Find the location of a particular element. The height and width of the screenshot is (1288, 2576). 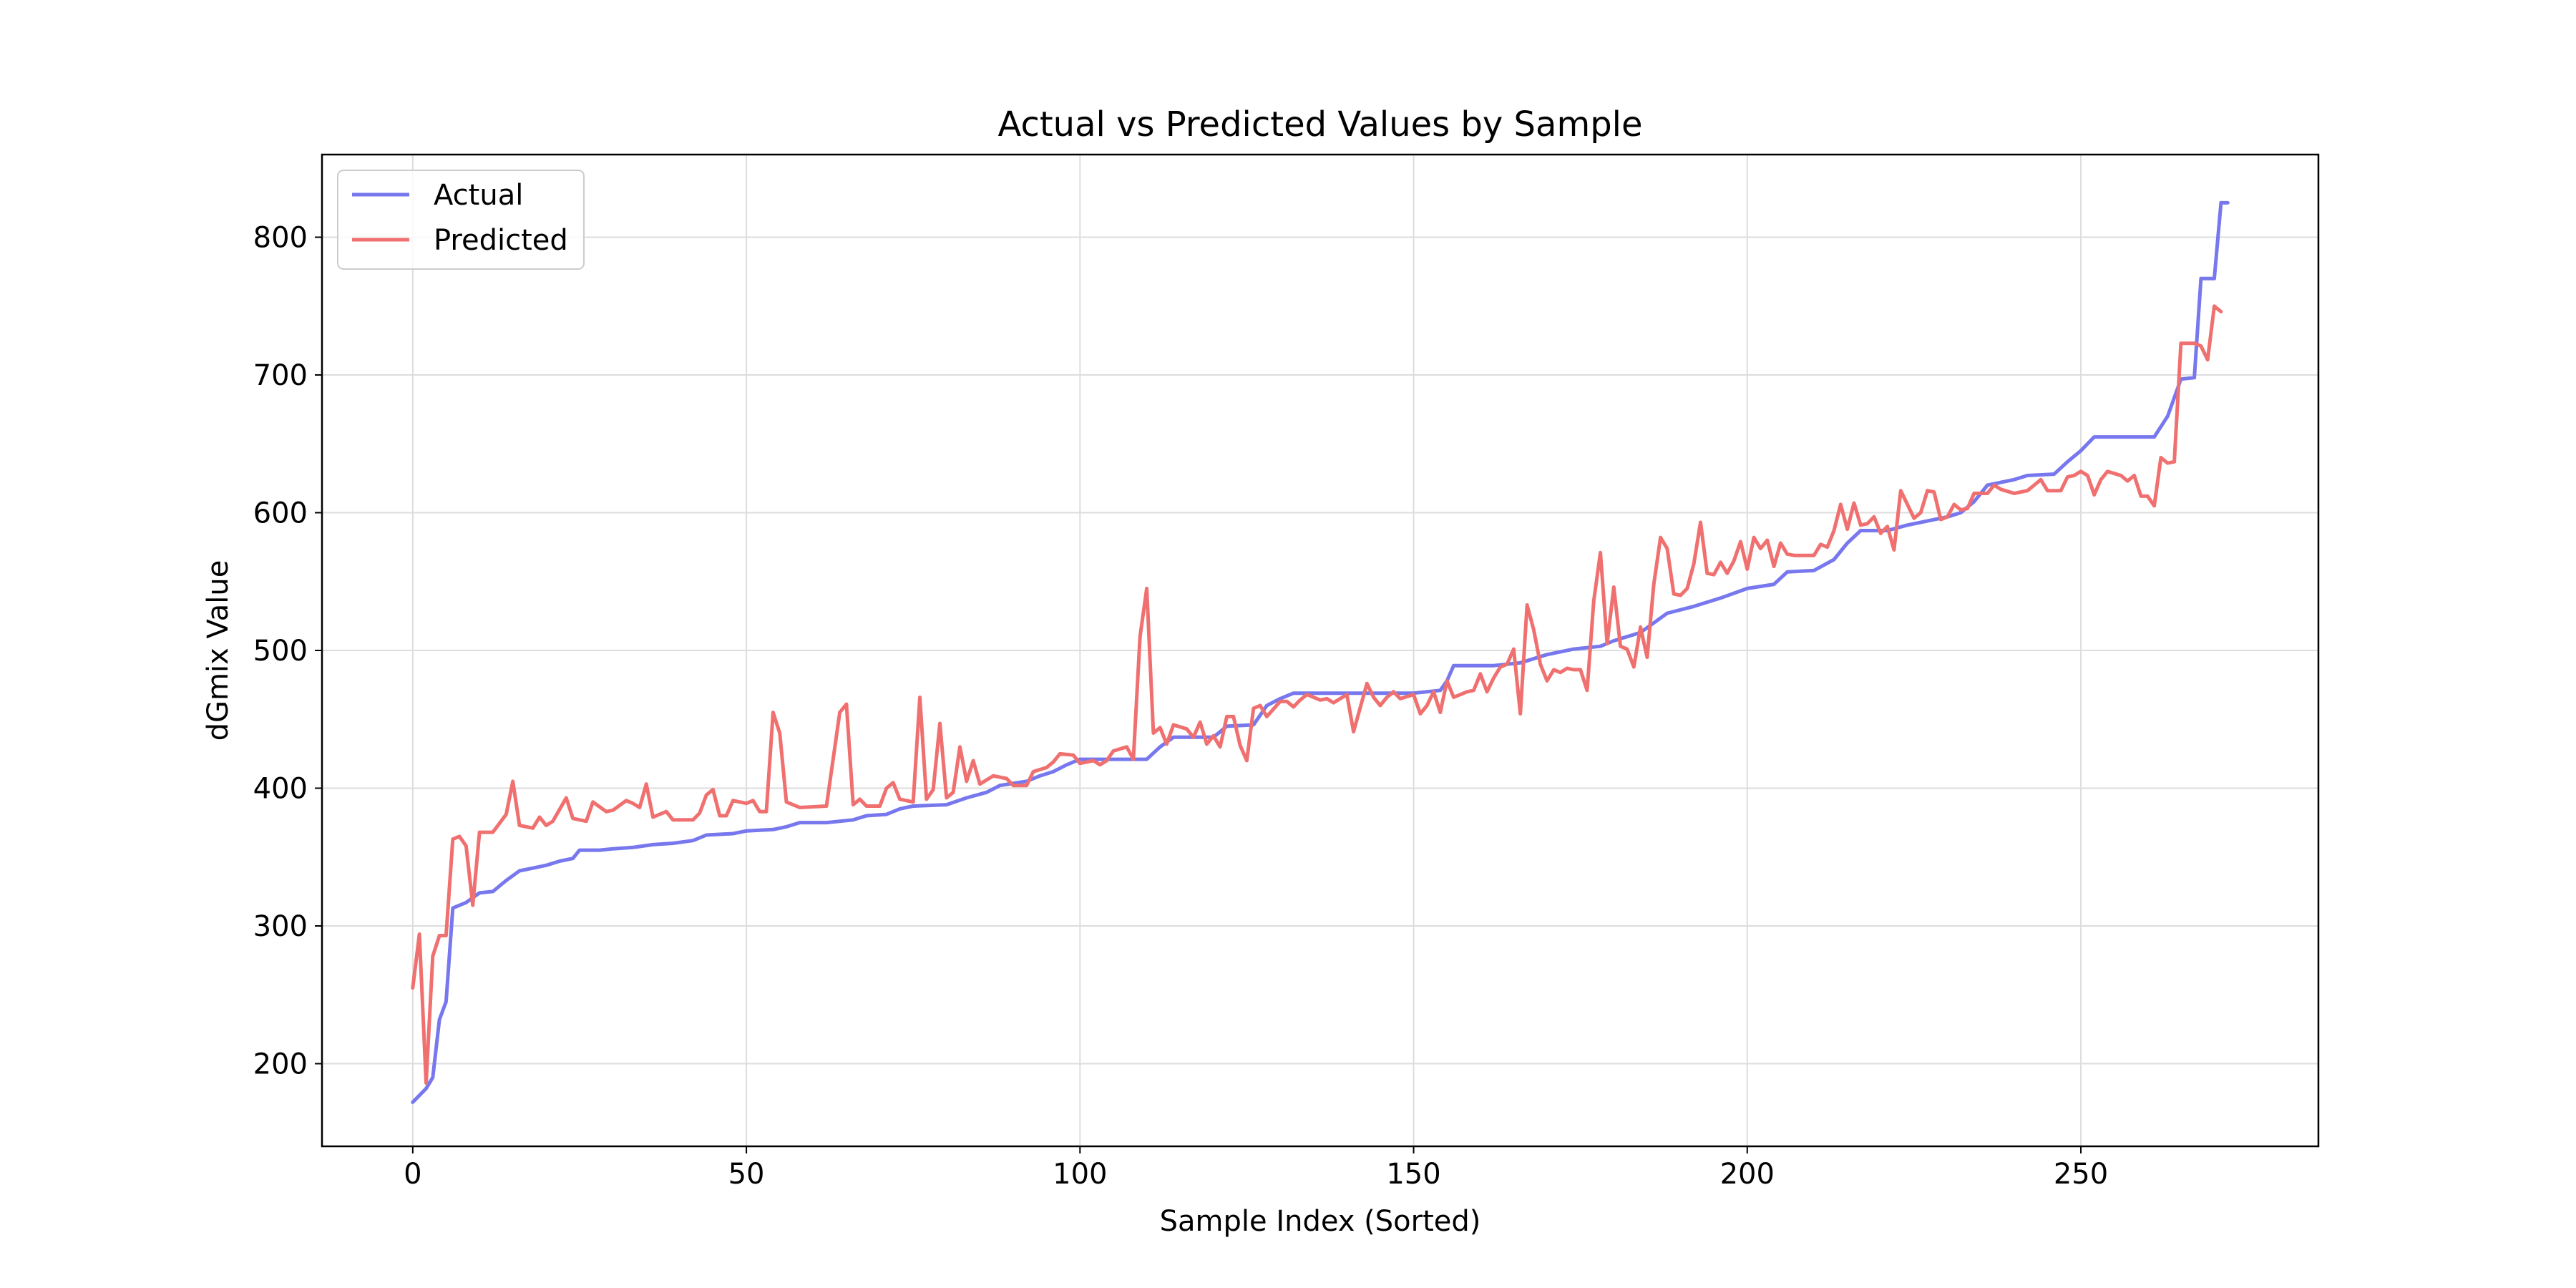

y-tick-label: 300 is located at coordinates (280, 926).